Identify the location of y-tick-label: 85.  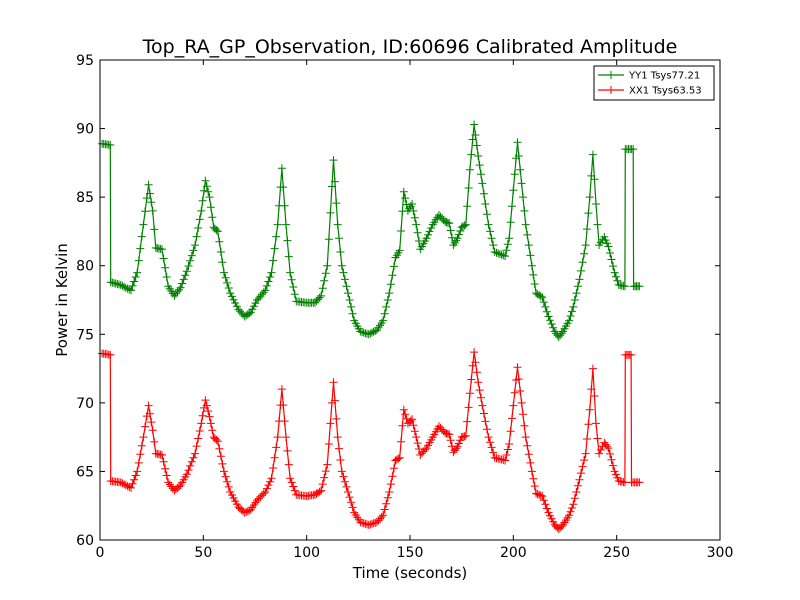
(85, 198).